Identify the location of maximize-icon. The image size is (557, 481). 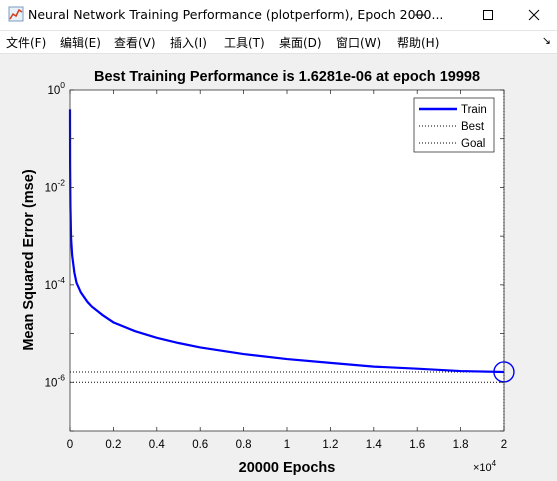
(488, 15).